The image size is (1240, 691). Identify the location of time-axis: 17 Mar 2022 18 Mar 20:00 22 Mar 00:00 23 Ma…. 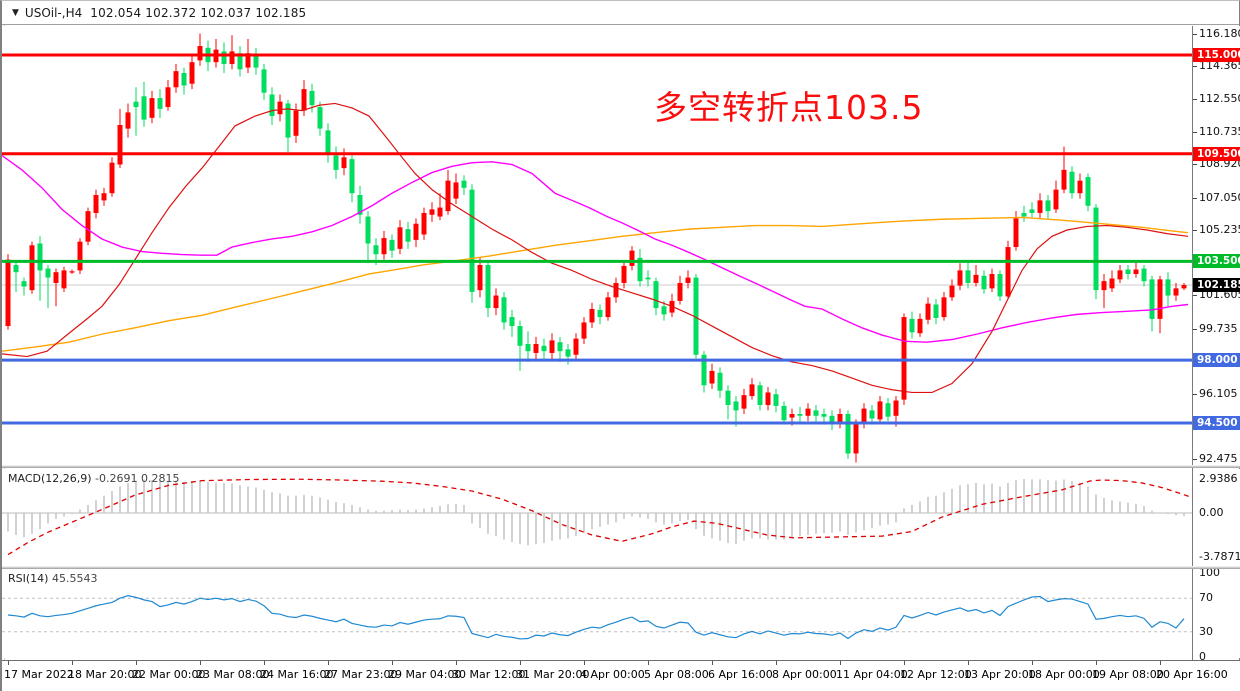
(621, 675).